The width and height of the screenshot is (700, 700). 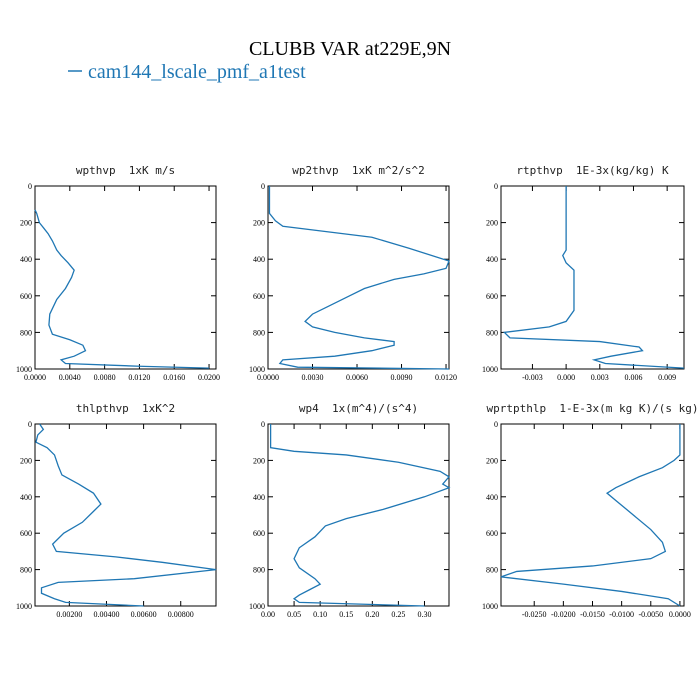 What do you see at coordinates (125, 408) in the screenshot?
I see `panel-title: thlpthvp 1xK^2` at bounding box center [125, 408].